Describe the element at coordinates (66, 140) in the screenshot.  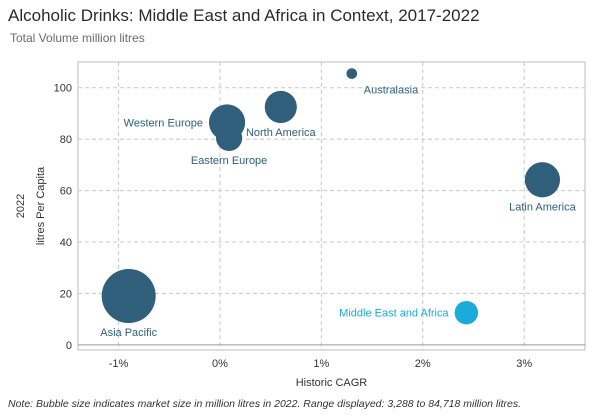
I see `y-tick-label: 80` at that location.